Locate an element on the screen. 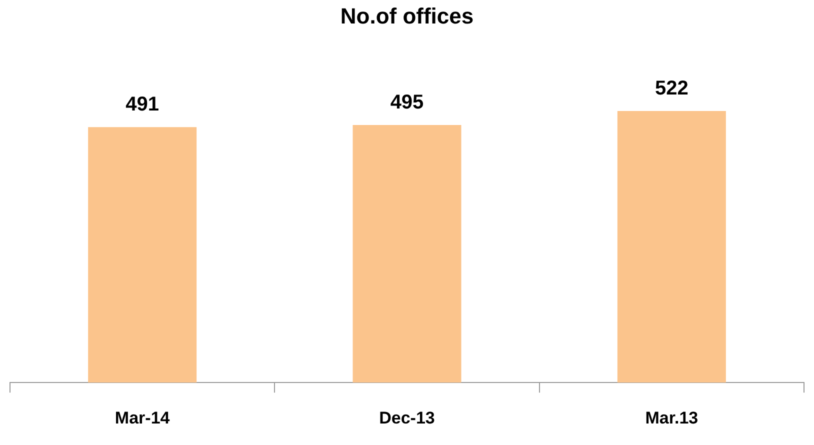 The width and height of the screenshot is (814, 445). x-tick-label: Mar-14 is located at coordinates (142, 418).